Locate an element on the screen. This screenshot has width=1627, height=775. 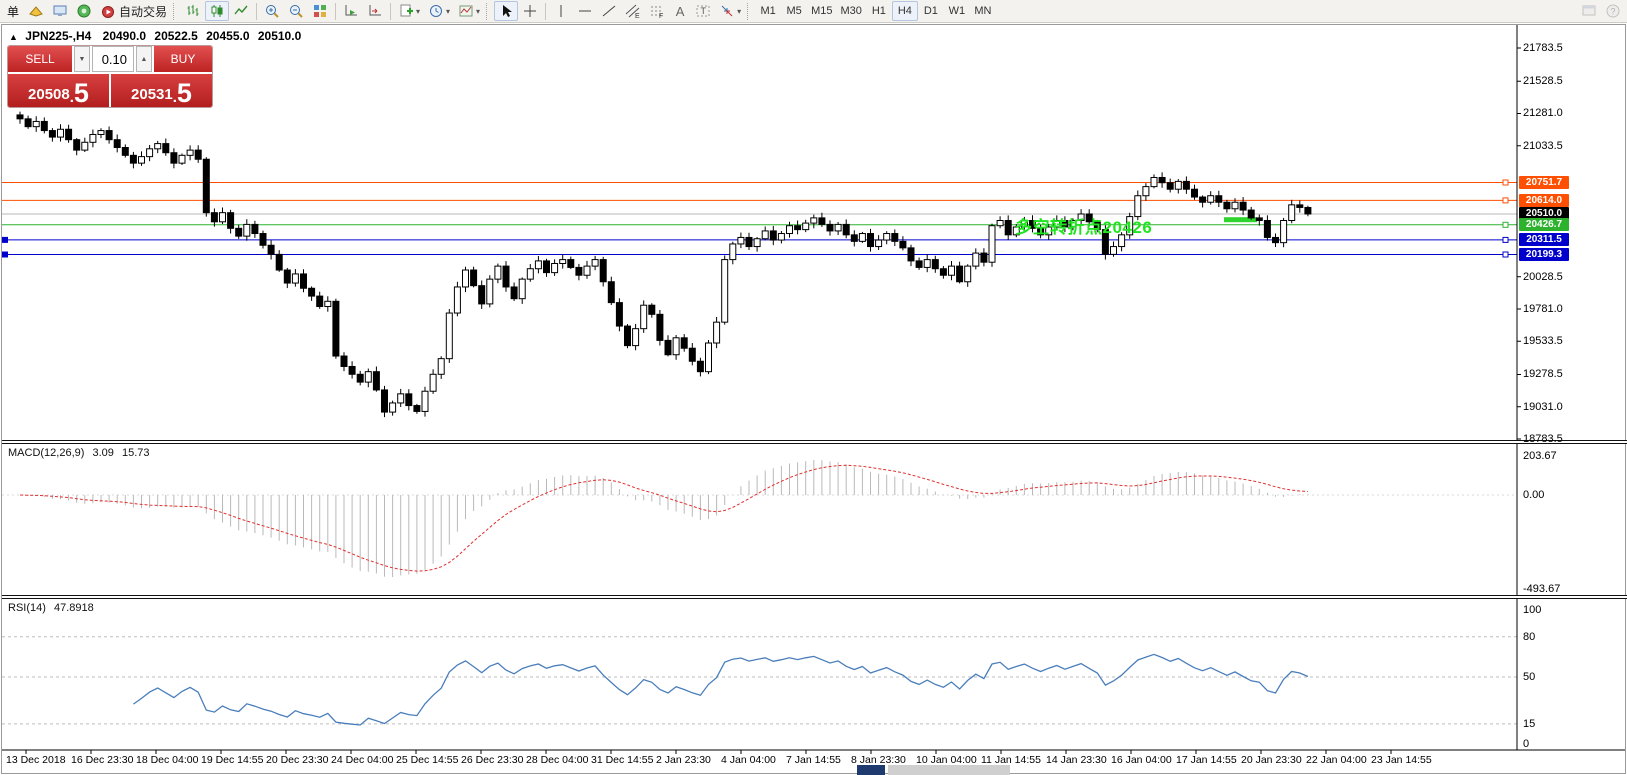
main-toolbar: 单 自动交易 ▾ ▾ is located at coordinates (813, 11).